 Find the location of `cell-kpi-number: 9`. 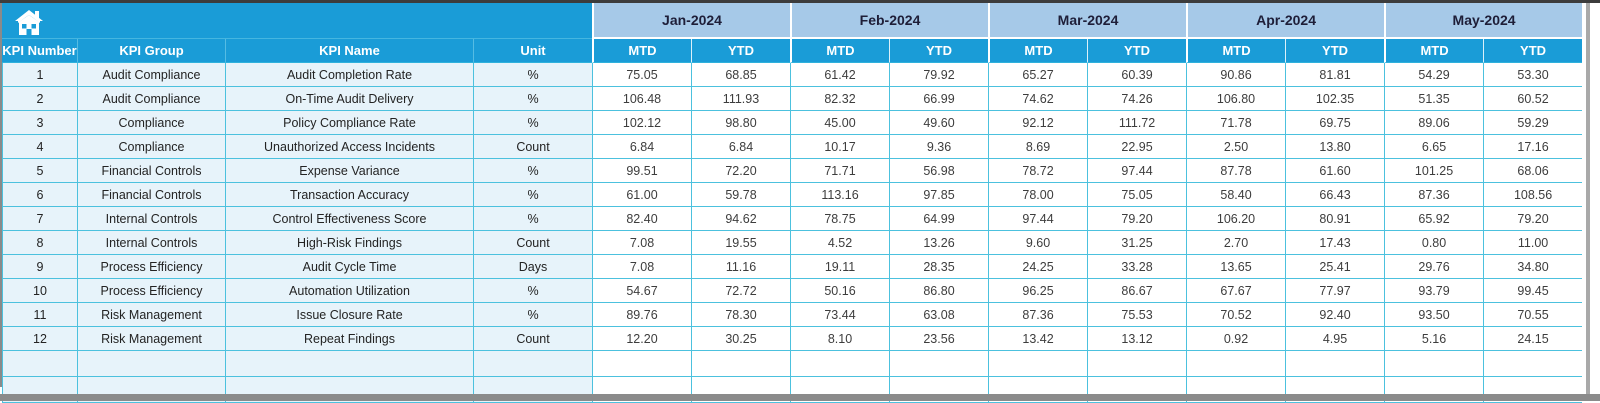

cell-kpi-number: 9 is located at coordinates (39, 267).